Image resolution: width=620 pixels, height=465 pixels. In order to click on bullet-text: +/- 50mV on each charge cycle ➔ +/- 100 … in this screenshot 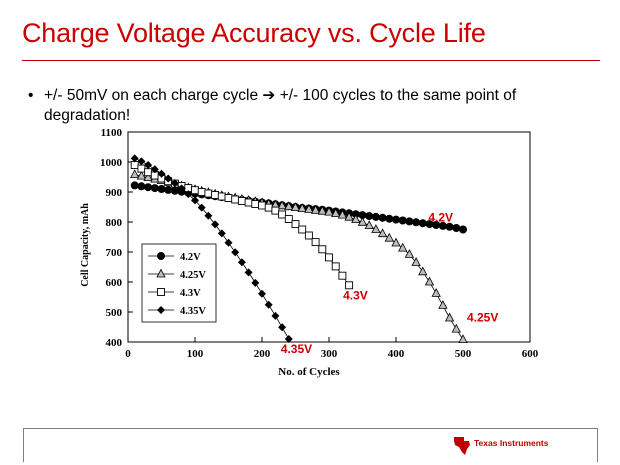, I will do `click(280, 105)`.